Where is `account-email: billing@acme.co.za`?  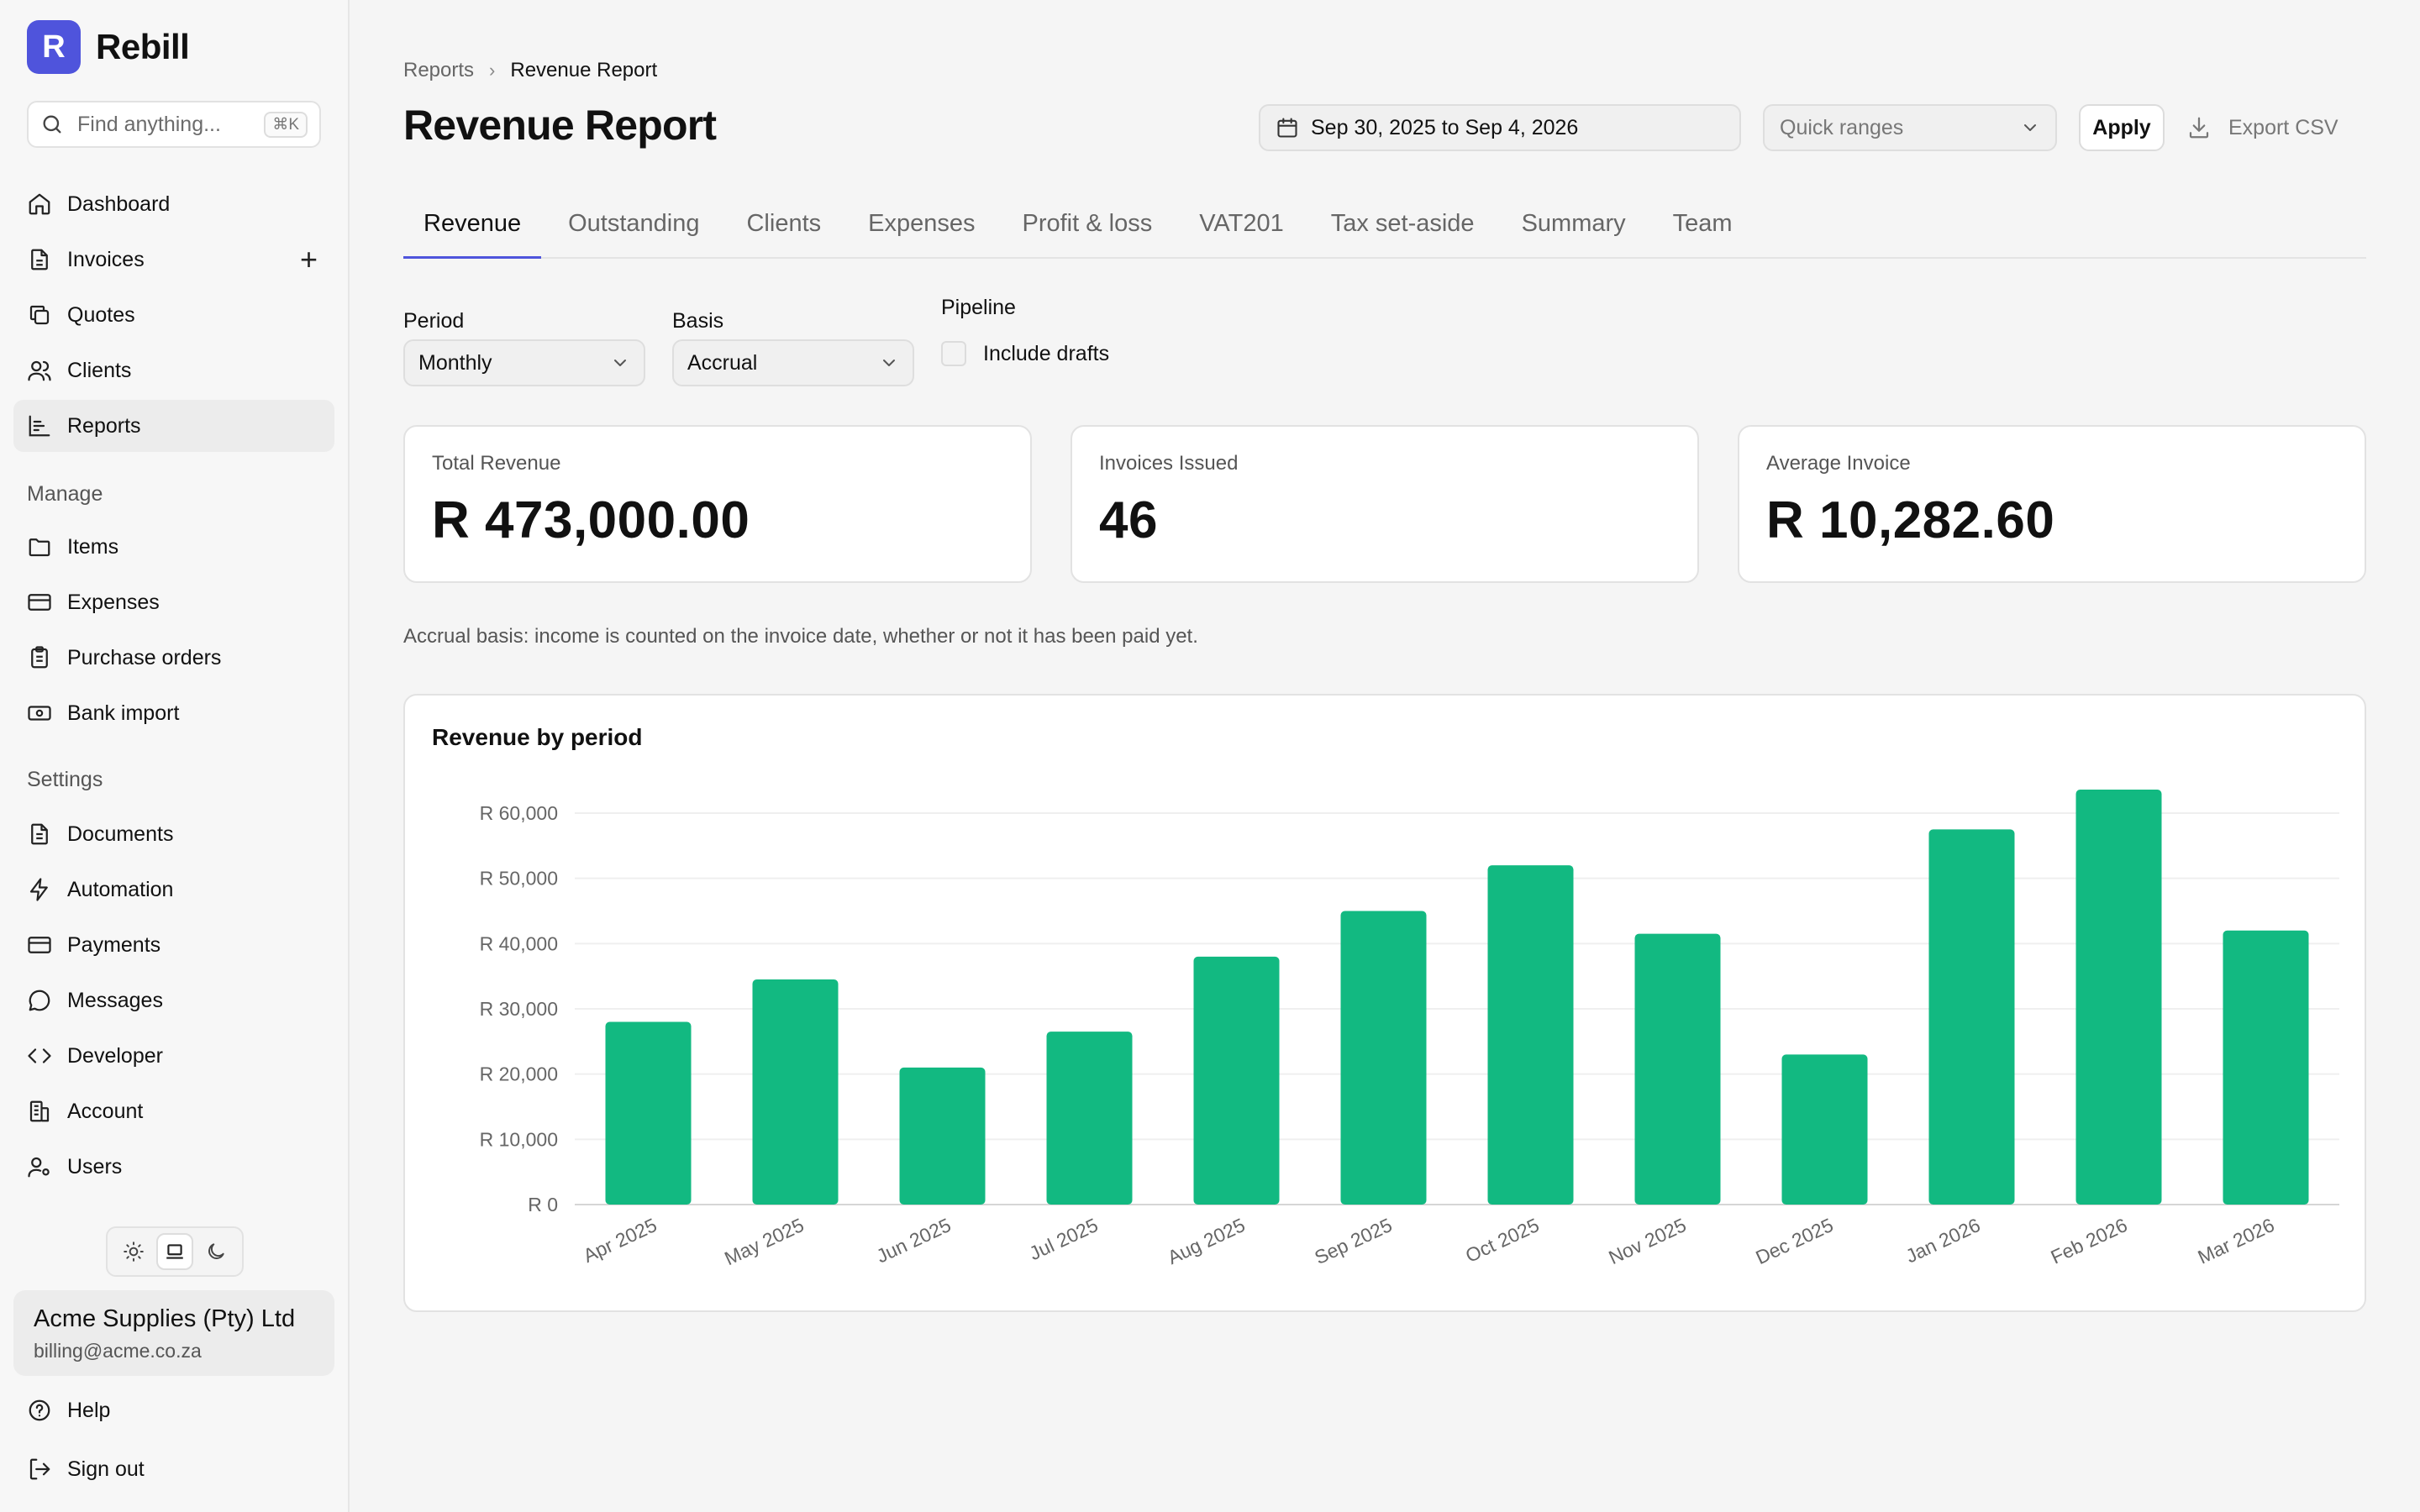
account-email: billing@acme.co.za is located at coordinates (118, 1351).